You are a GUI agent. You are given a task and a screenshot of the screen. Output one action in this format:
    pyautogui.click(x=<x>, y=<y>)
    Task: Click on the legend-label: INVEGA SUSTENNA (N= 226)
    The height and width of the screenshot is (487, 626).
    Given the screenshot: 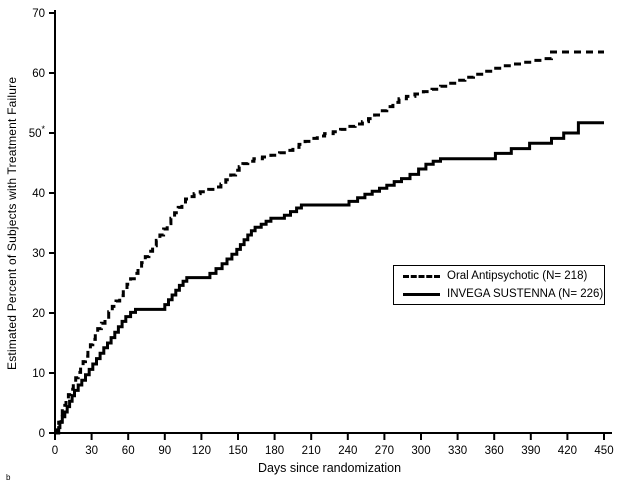 What is the action you would take?
    pyautogui.click(x=525, y=294)
    